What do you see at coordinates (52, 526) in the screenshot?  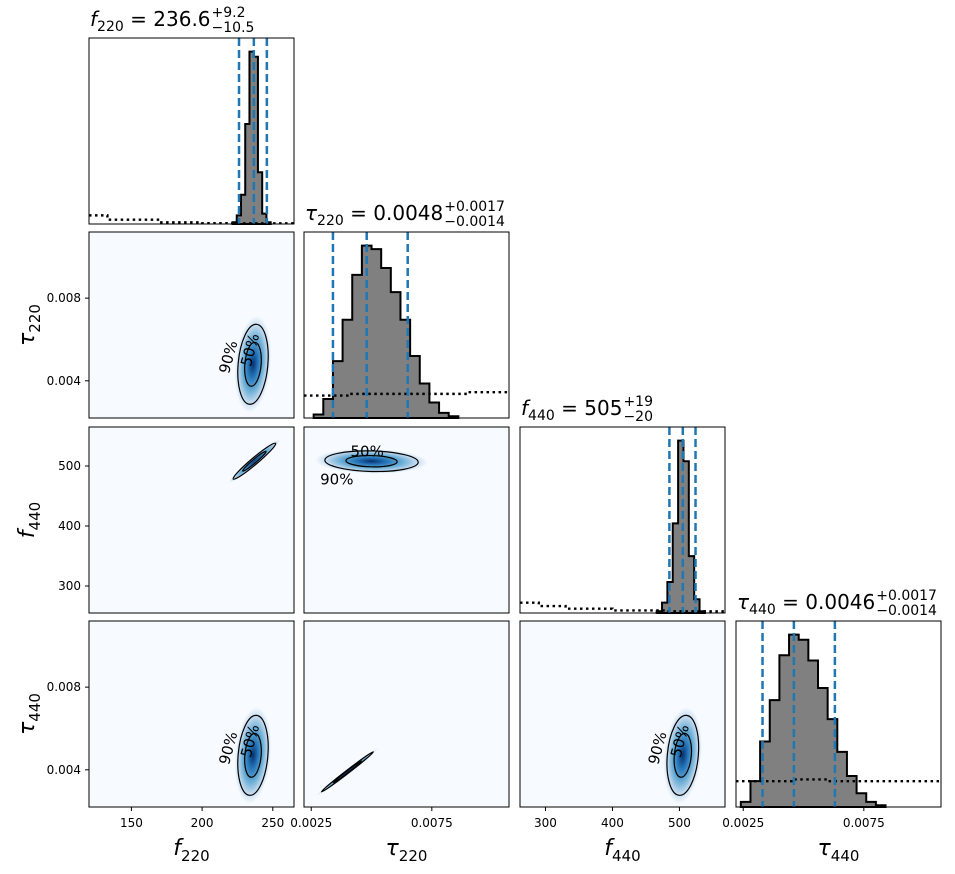 I see `y-axis-f440: 300 400 500 f440` at bounding box center [52, 526].